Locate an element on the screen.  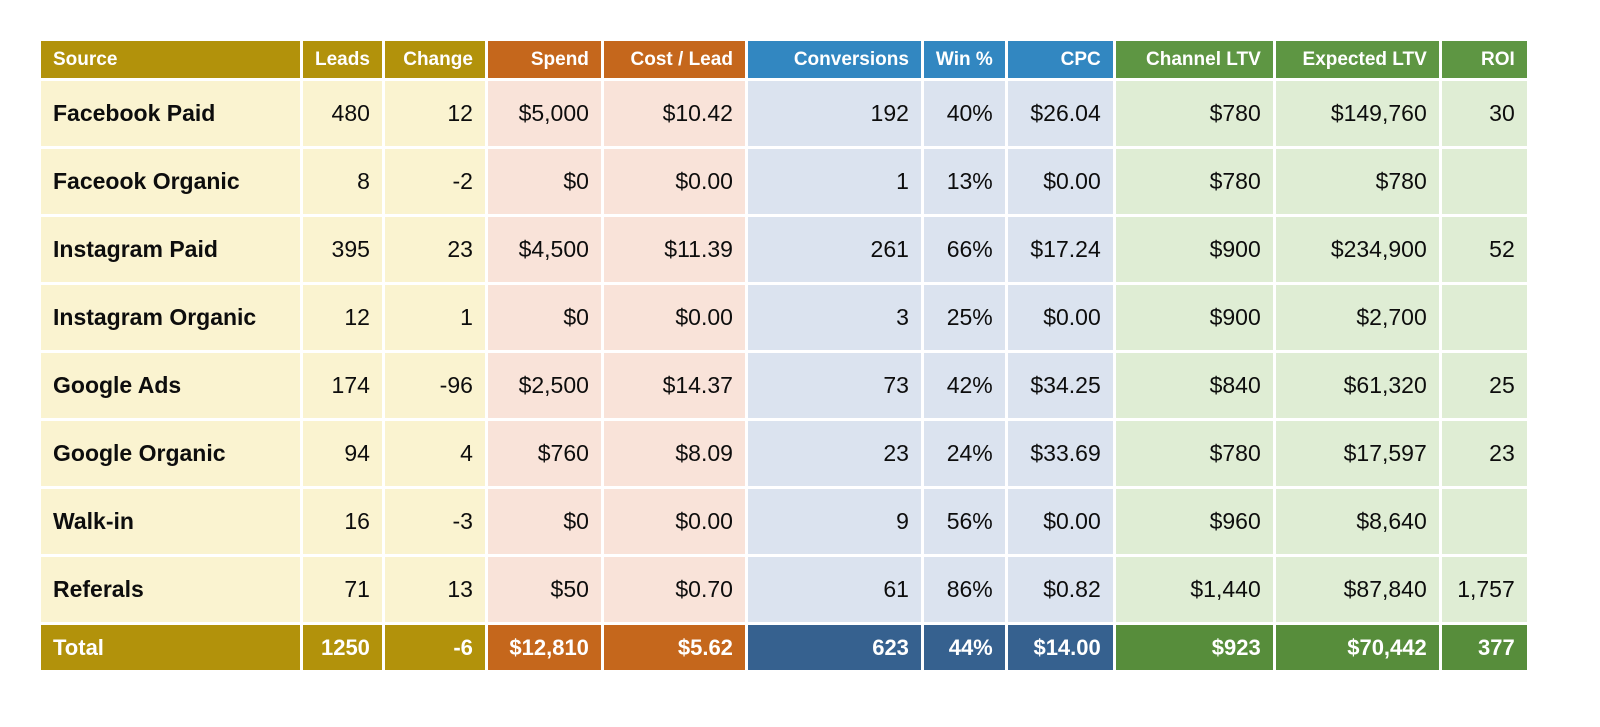
column-header-expected-ltv: Expected LTV is located at coordinates (1357, 59).